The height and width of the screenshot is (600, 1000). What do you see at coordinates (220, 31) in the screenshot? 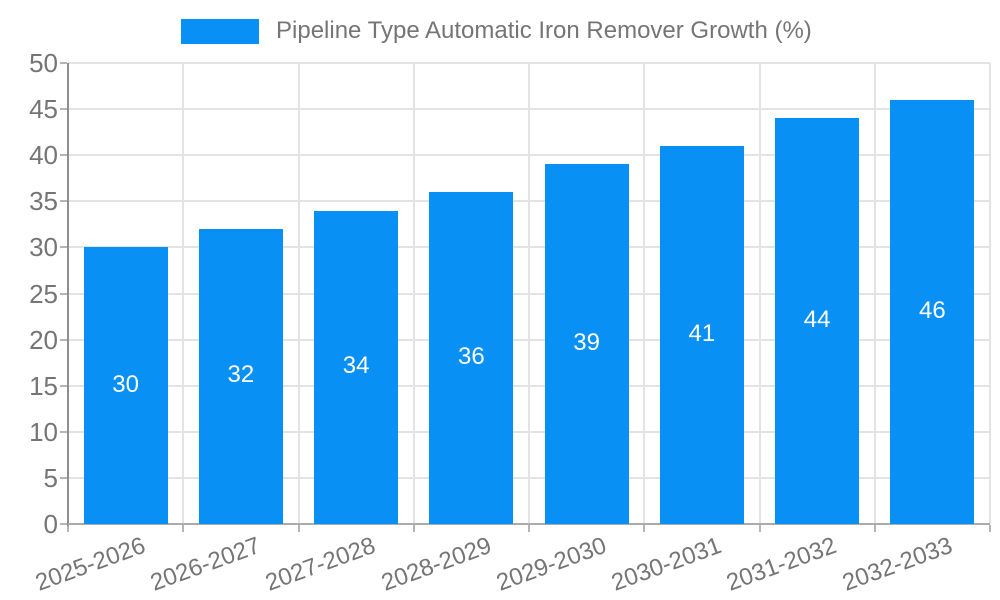
I see `legend-swatch` at bounding box center [220, 31].